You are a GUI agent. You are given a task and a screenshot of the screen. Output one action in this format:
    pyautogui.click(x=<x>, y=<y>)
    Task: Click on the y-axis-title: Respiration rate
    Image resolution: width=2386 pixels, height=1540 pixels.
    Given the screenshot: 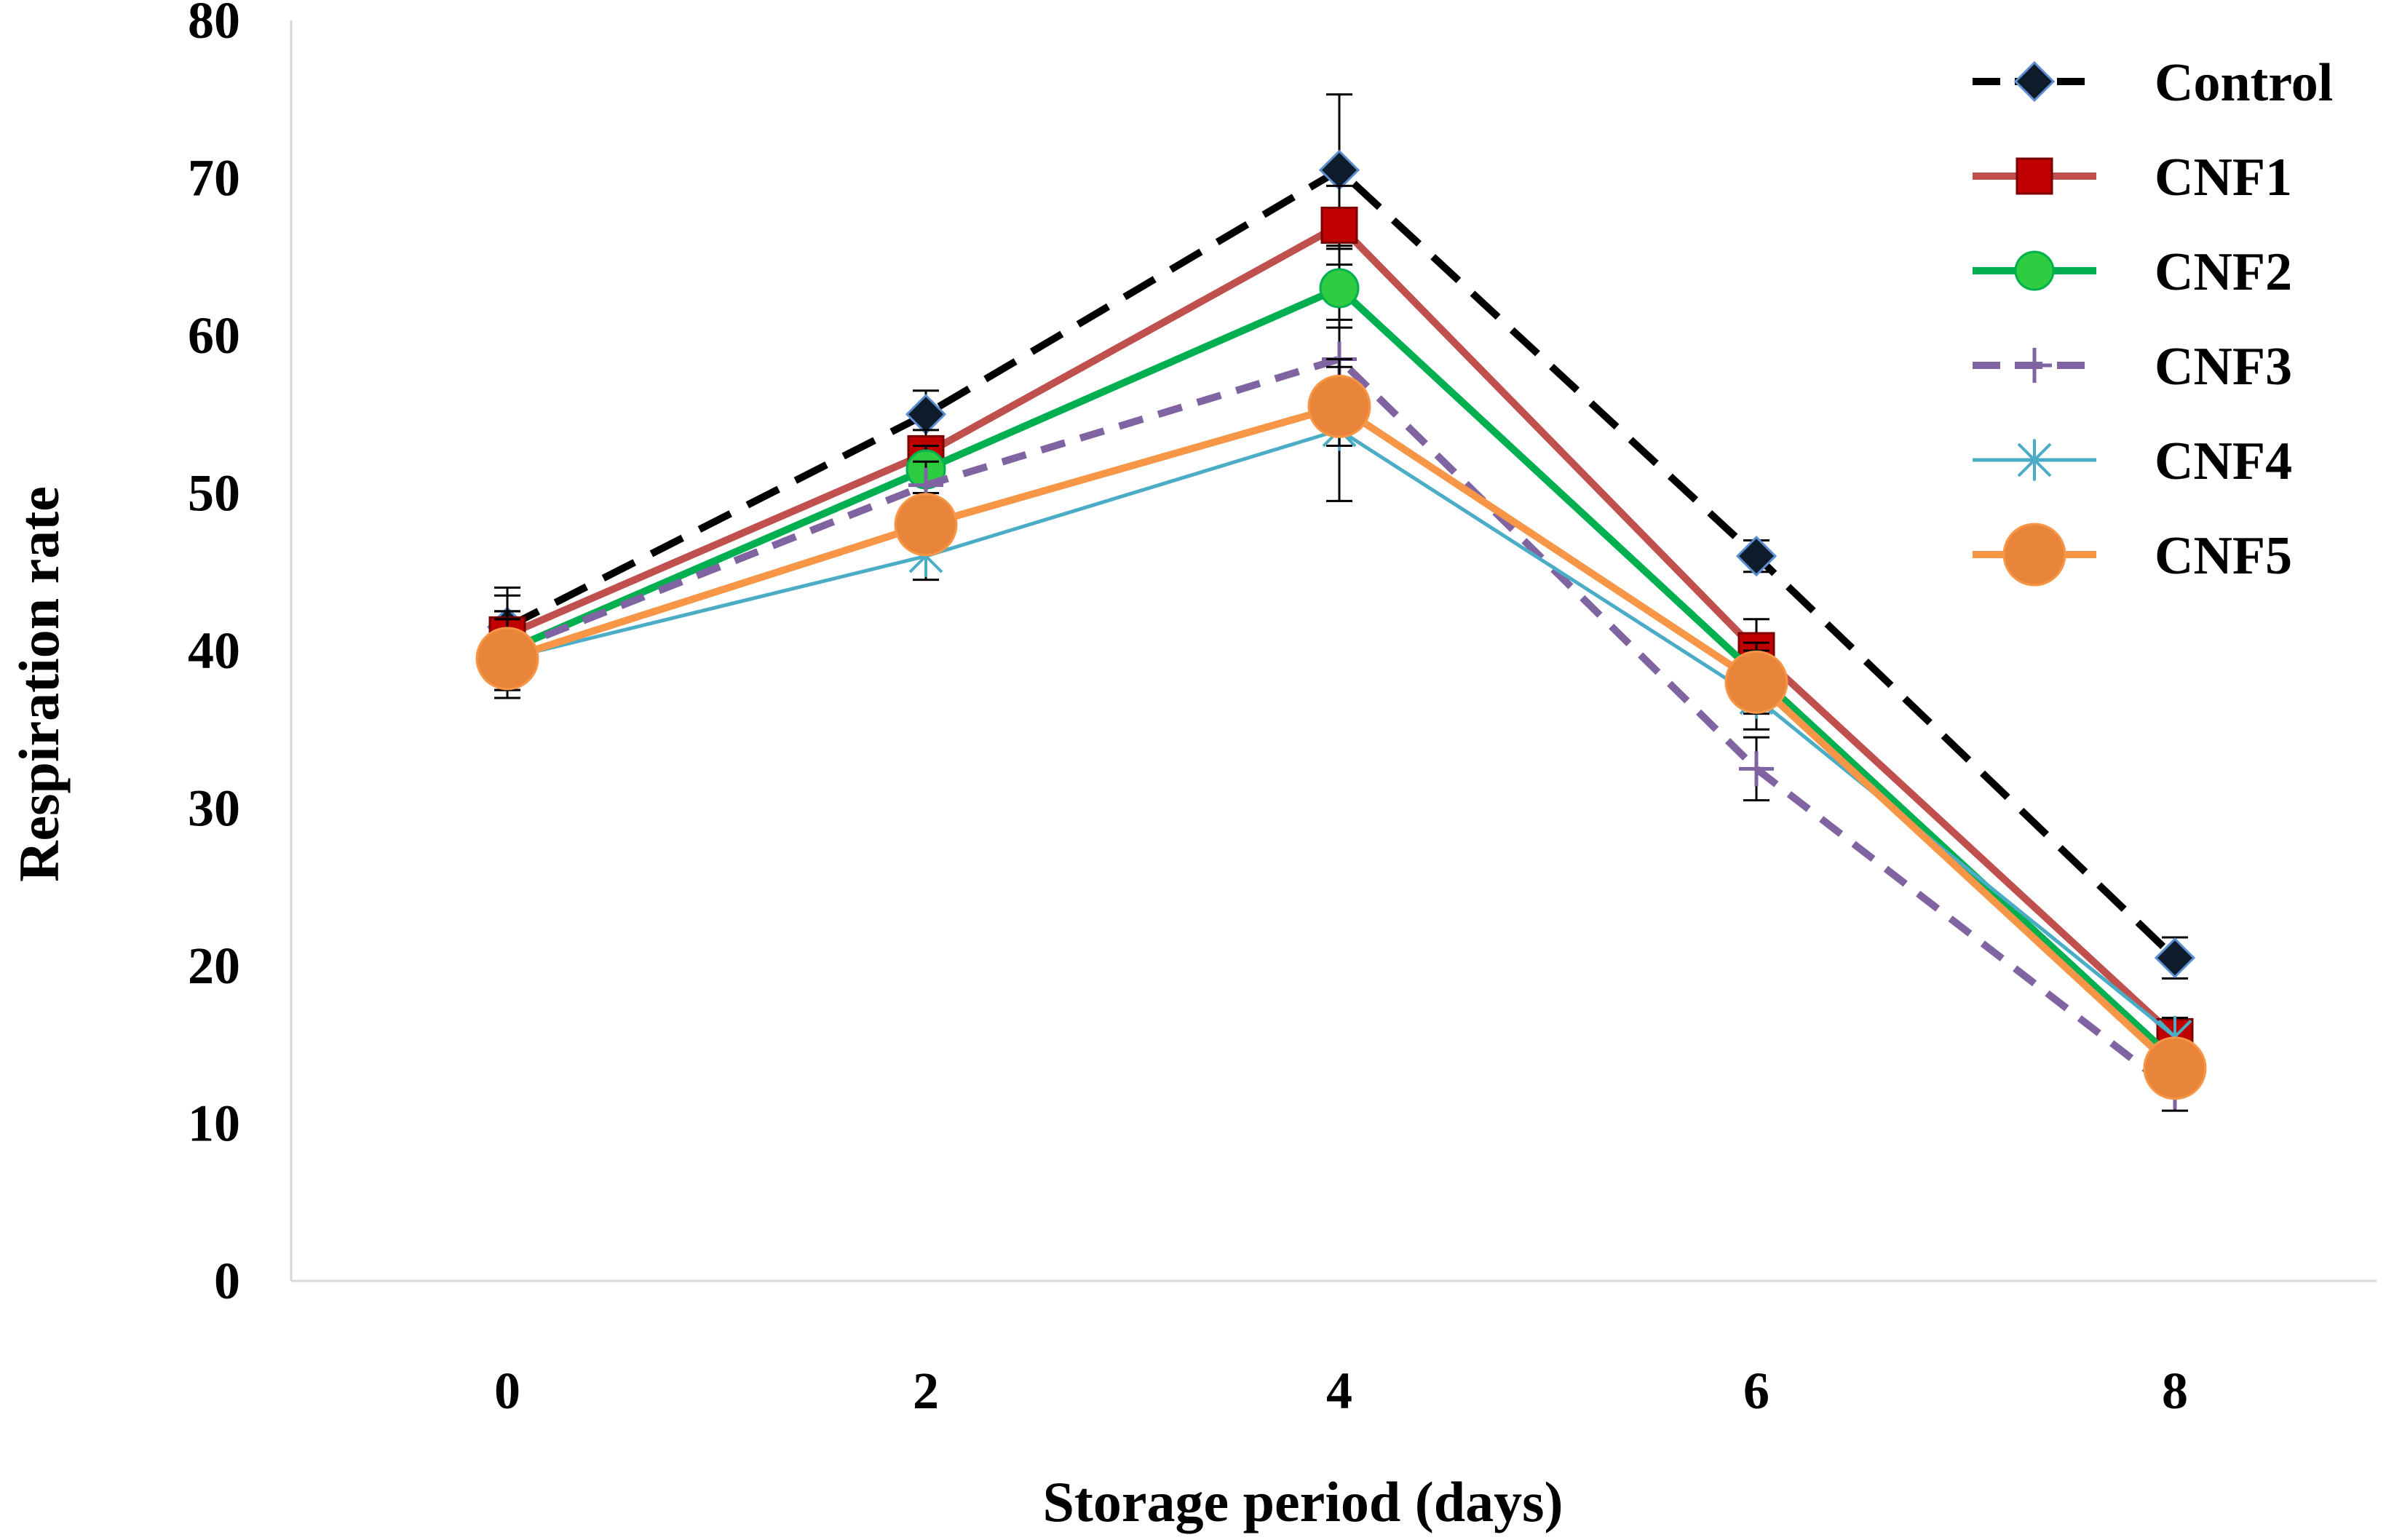 What is the action you would take?
    pyautogui.click(x=39, y=684)
    